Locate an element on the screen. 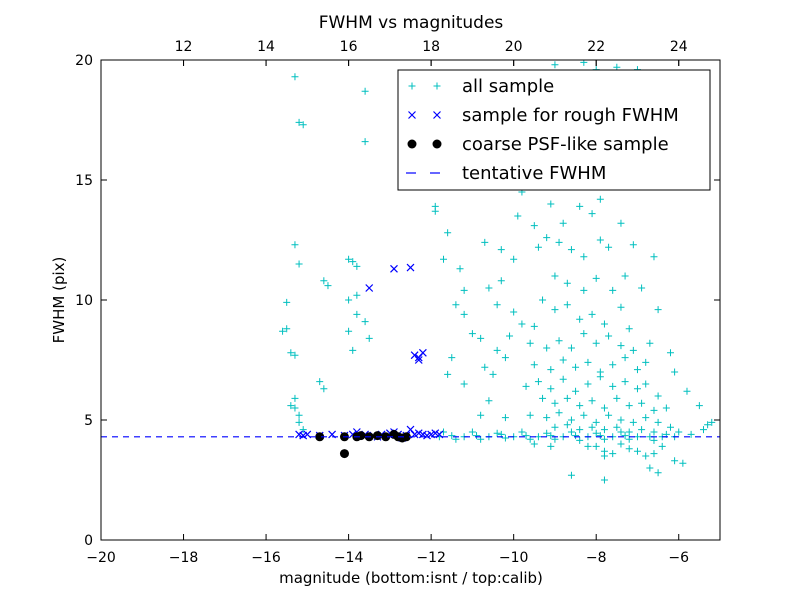 This screenshot has width=800, height=600. top-x-tick-label: 24 is located at coordinates (679, 47).